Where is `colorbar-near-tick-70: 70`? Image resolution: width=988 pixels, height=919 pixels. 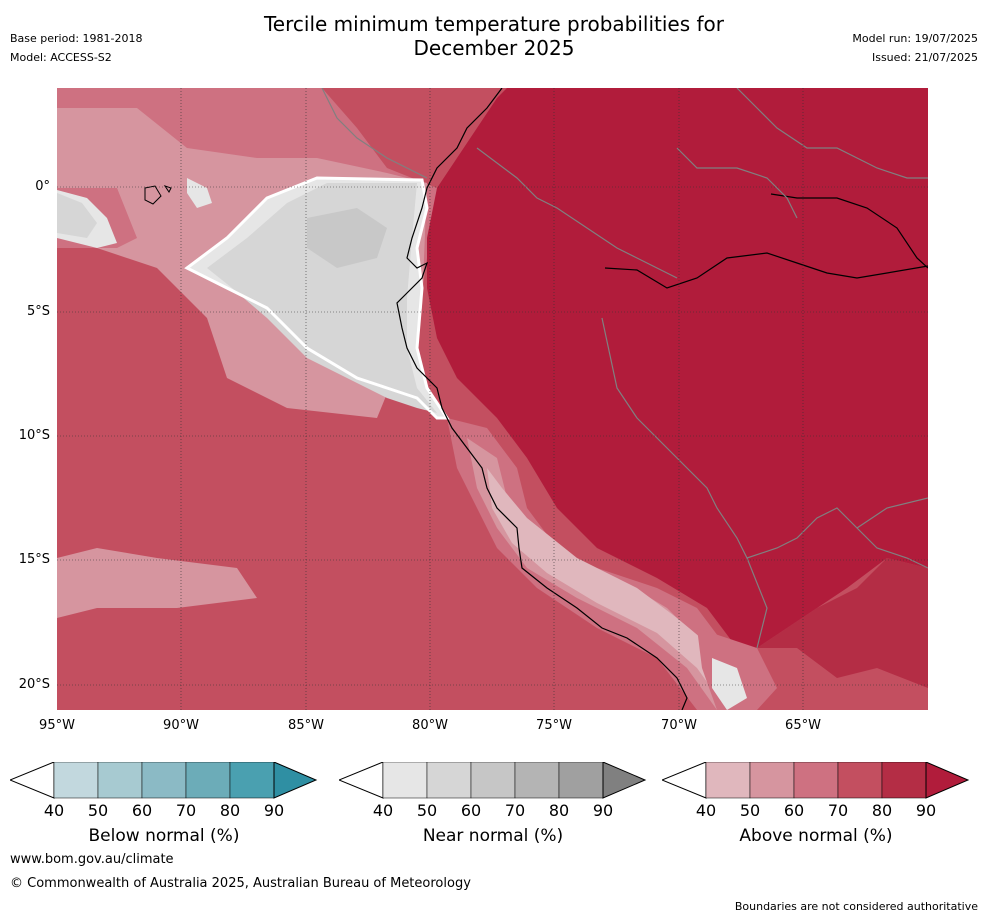
colorbar-near-tick-70: 70 is located at coordinates (515, 810).